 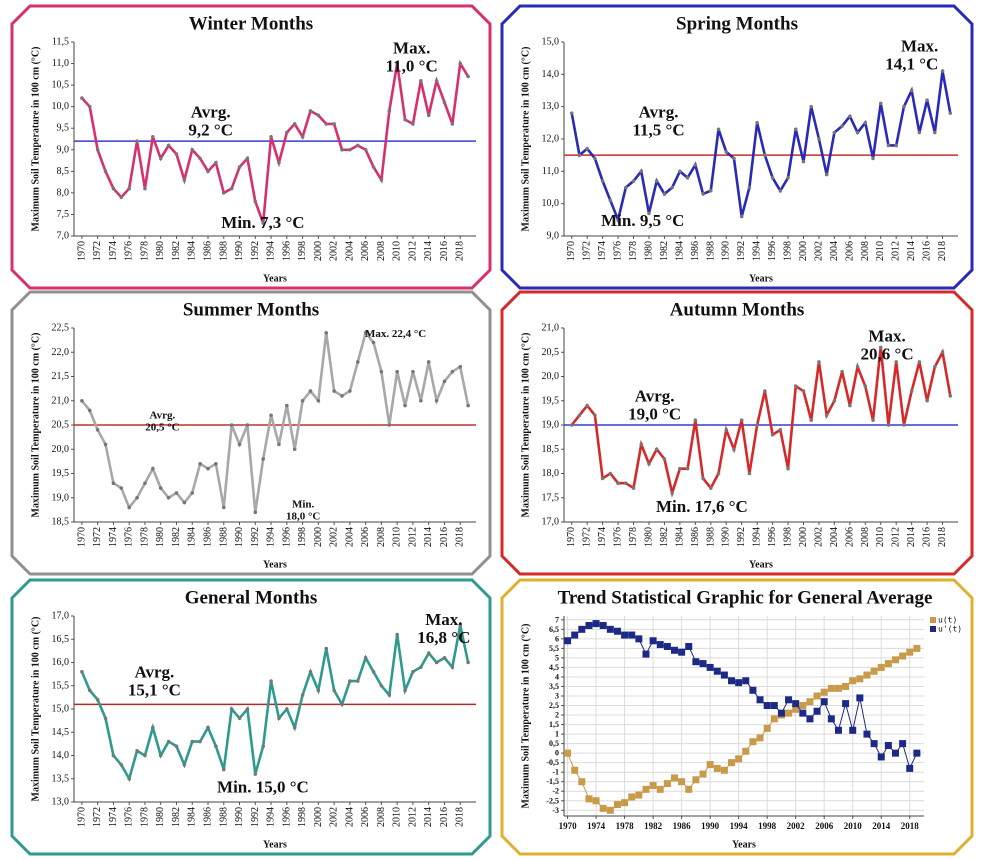 I want to click on x-tick-label: 1974, so click(x=602, y=251).